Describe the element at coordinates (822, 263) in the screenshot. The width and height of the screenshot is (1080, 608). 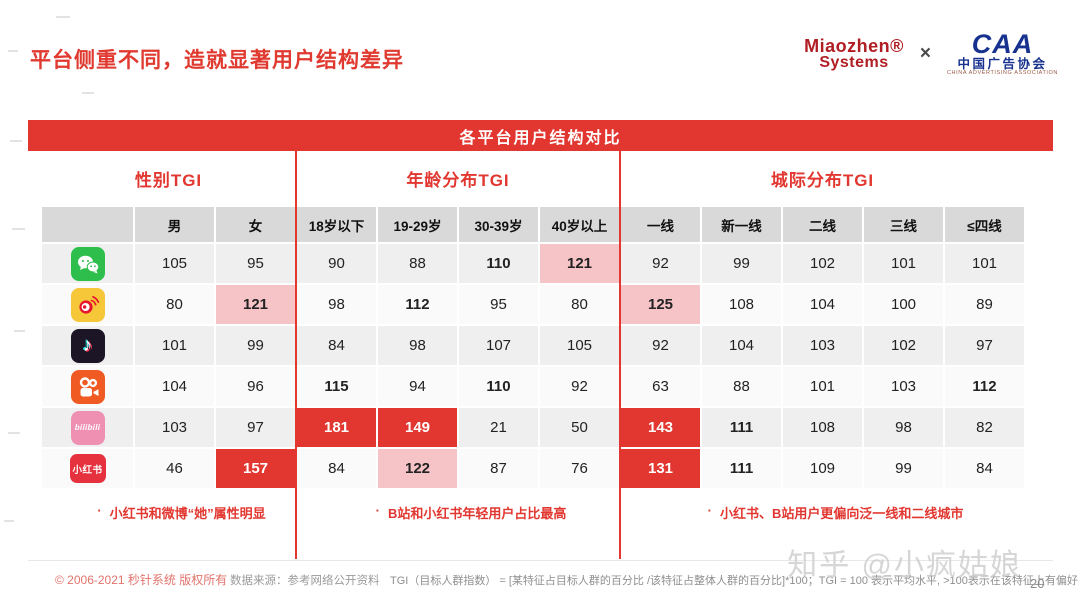
I see `tgi-cell: 102` at that location.